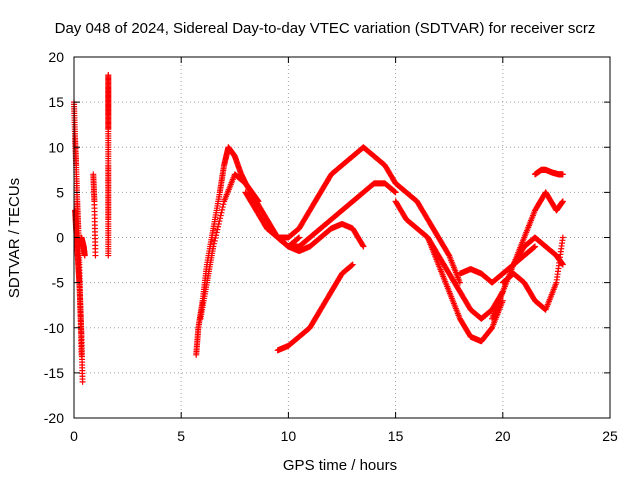 Image resolution: width=640 pixels, height=480 pixels. I want to click on series-arc-i, so click(326, 237).